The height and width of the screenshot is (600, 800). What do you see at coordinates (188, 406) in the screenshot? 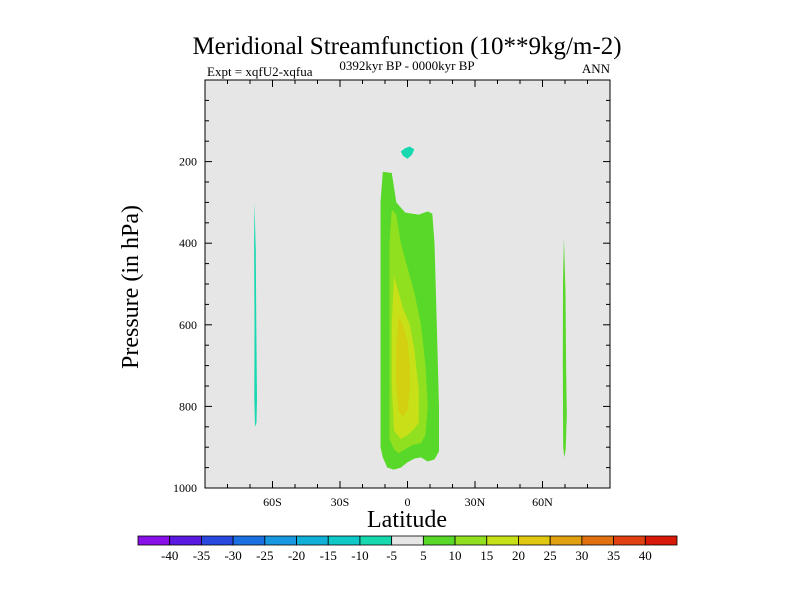
I see `y-tick-label: 800` at bounding box center [188, 406].